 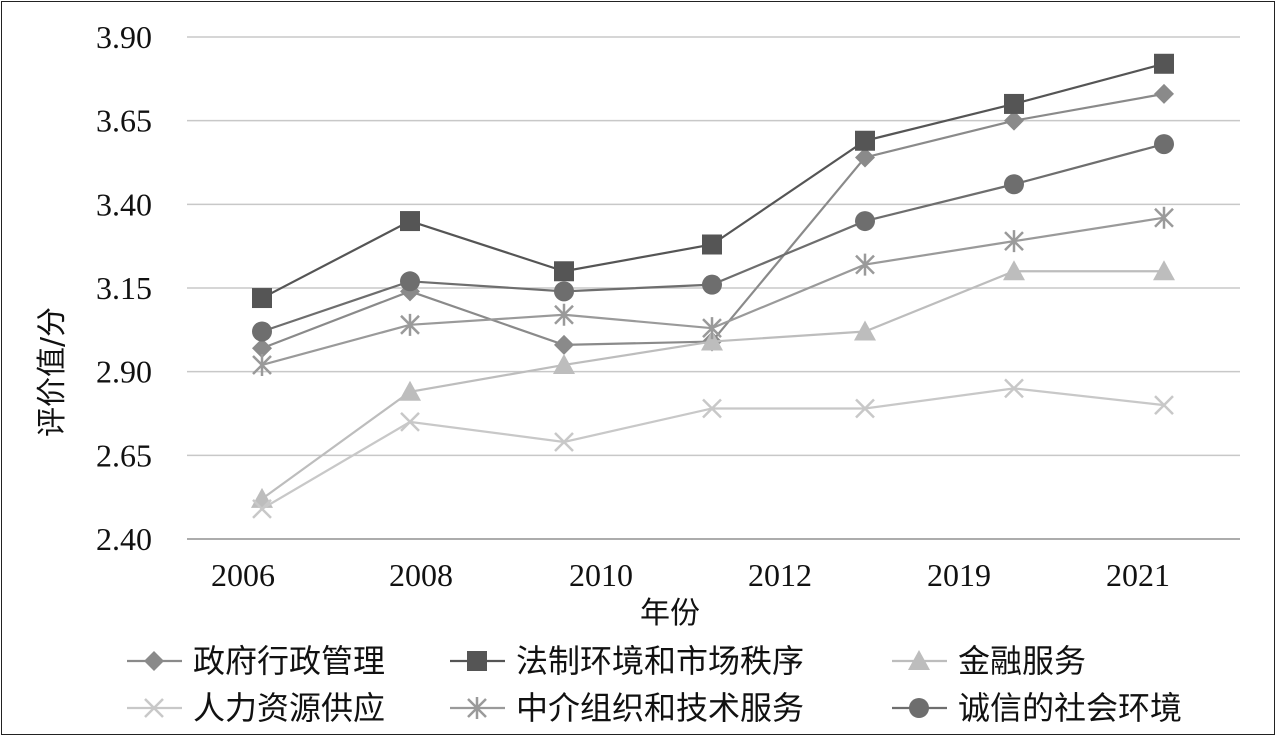 What do you see at coordinates (1022, 661) in the screenshot?
I see `legend-label: 金融服务` at bounding box center [1022, 661].